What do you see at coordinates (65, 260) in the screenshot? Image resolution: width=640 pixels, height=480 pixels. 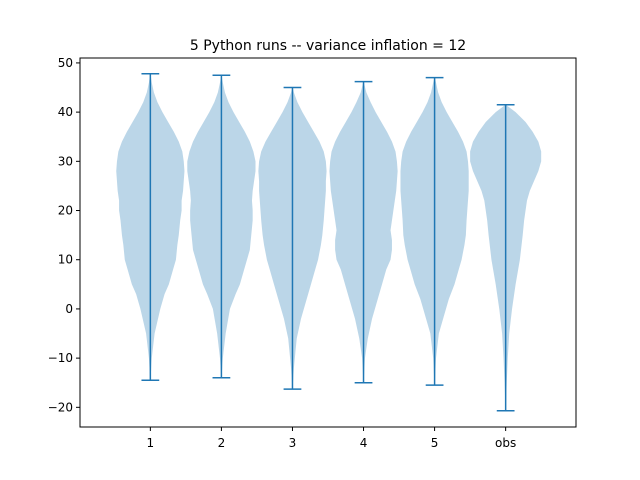 I see `y-tick-label-10: 10` at bounding box center [65, 260].